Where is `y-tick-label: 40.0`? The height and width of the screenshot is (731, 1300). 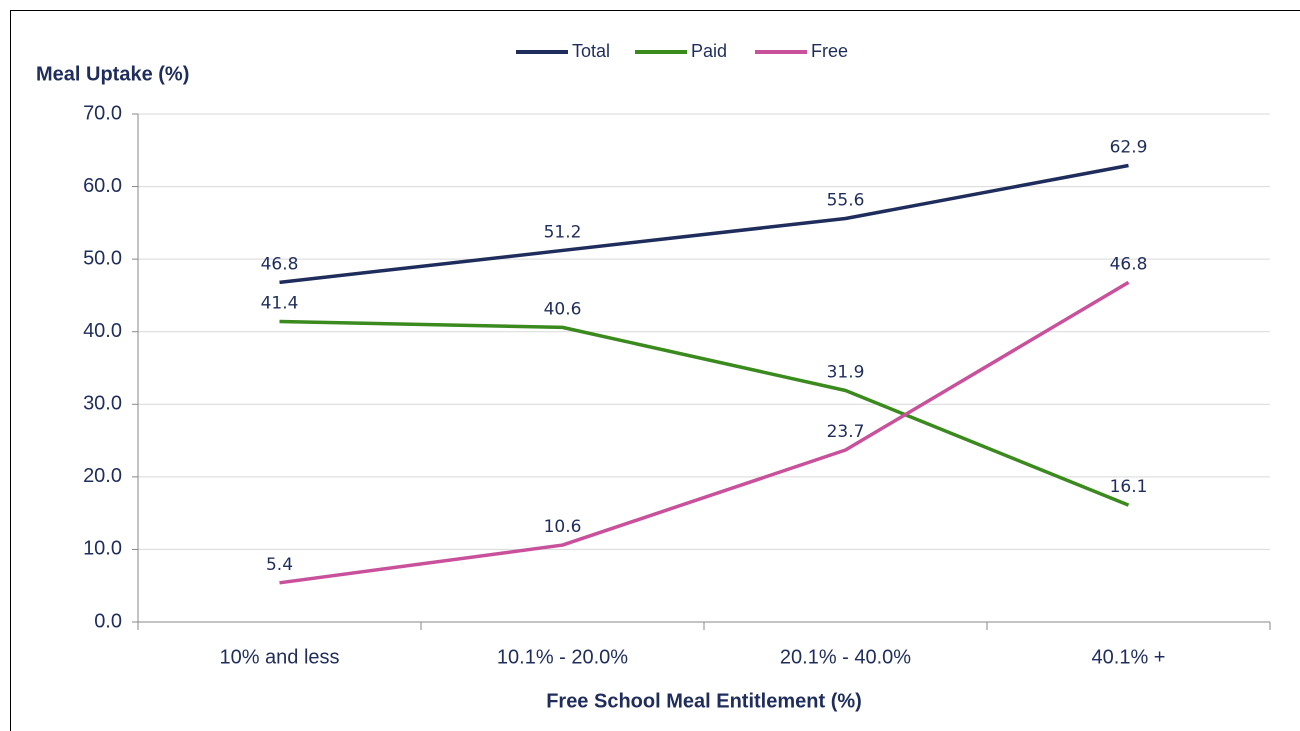
y-tick-label: 40.0 is located at coordinates (102, 331).